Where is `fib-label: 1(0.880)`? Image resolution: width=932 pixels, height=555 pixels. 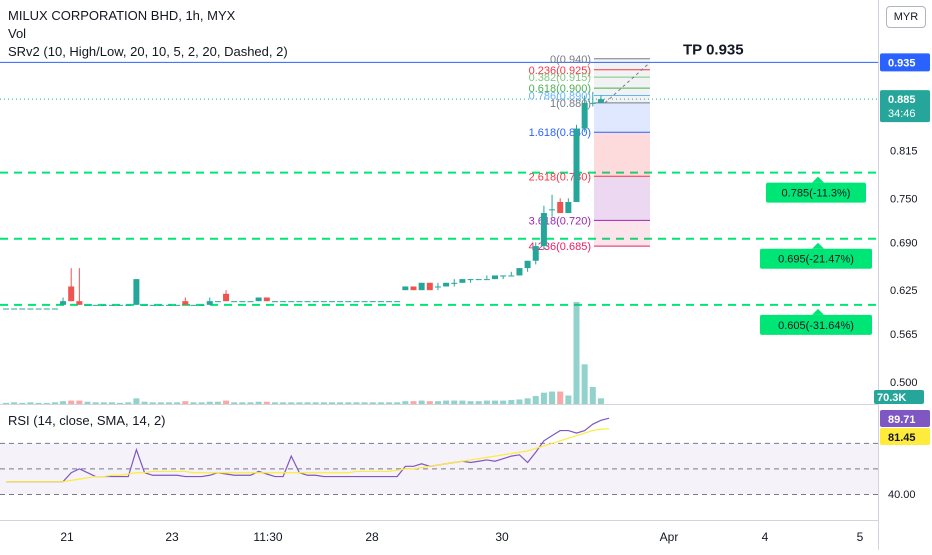 fib-label: 1(0.880) is located at coordinates (570, 104).